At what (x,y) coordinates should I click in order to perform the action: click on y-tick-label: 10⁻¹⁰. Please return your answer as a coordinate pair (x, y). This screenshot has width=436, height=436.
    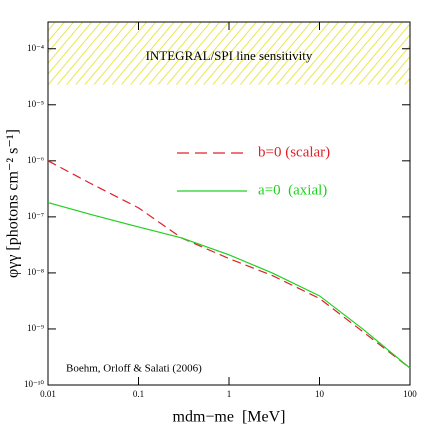
    Looking at the image, I should click on (34, 384).